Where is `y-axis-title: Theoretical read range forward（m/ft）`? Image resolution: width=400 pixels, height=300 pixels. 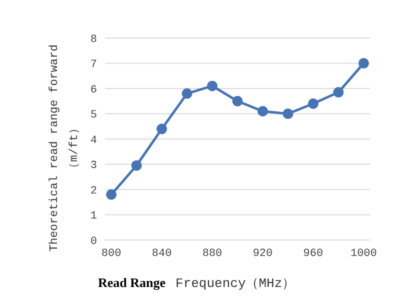 y-axis-title: Theoretical read range forward（m/ft） is located at coordinates (64, 148).